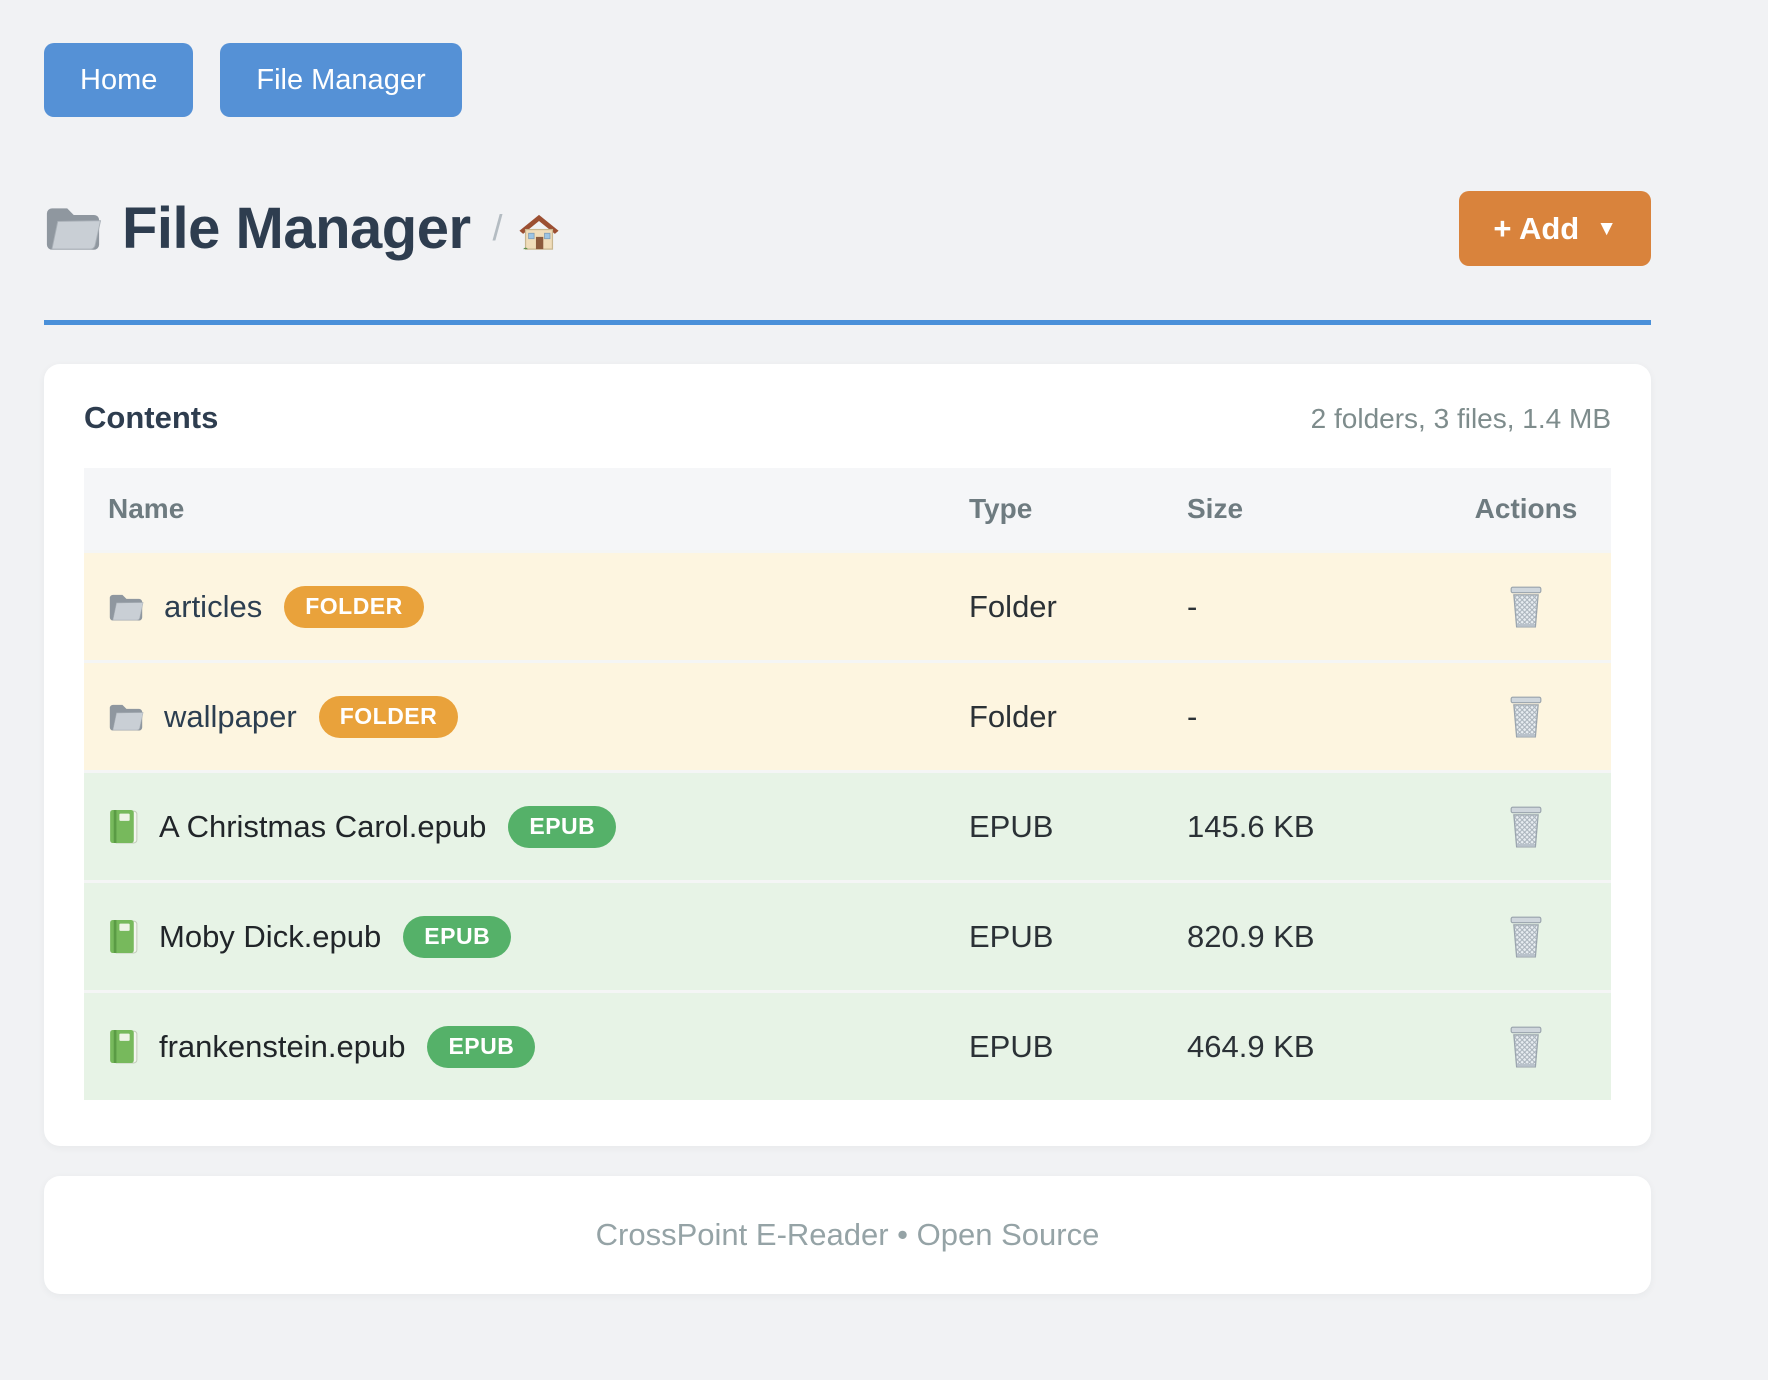  I want to click on name-cell: articles FOLDER, so click(514, 606).